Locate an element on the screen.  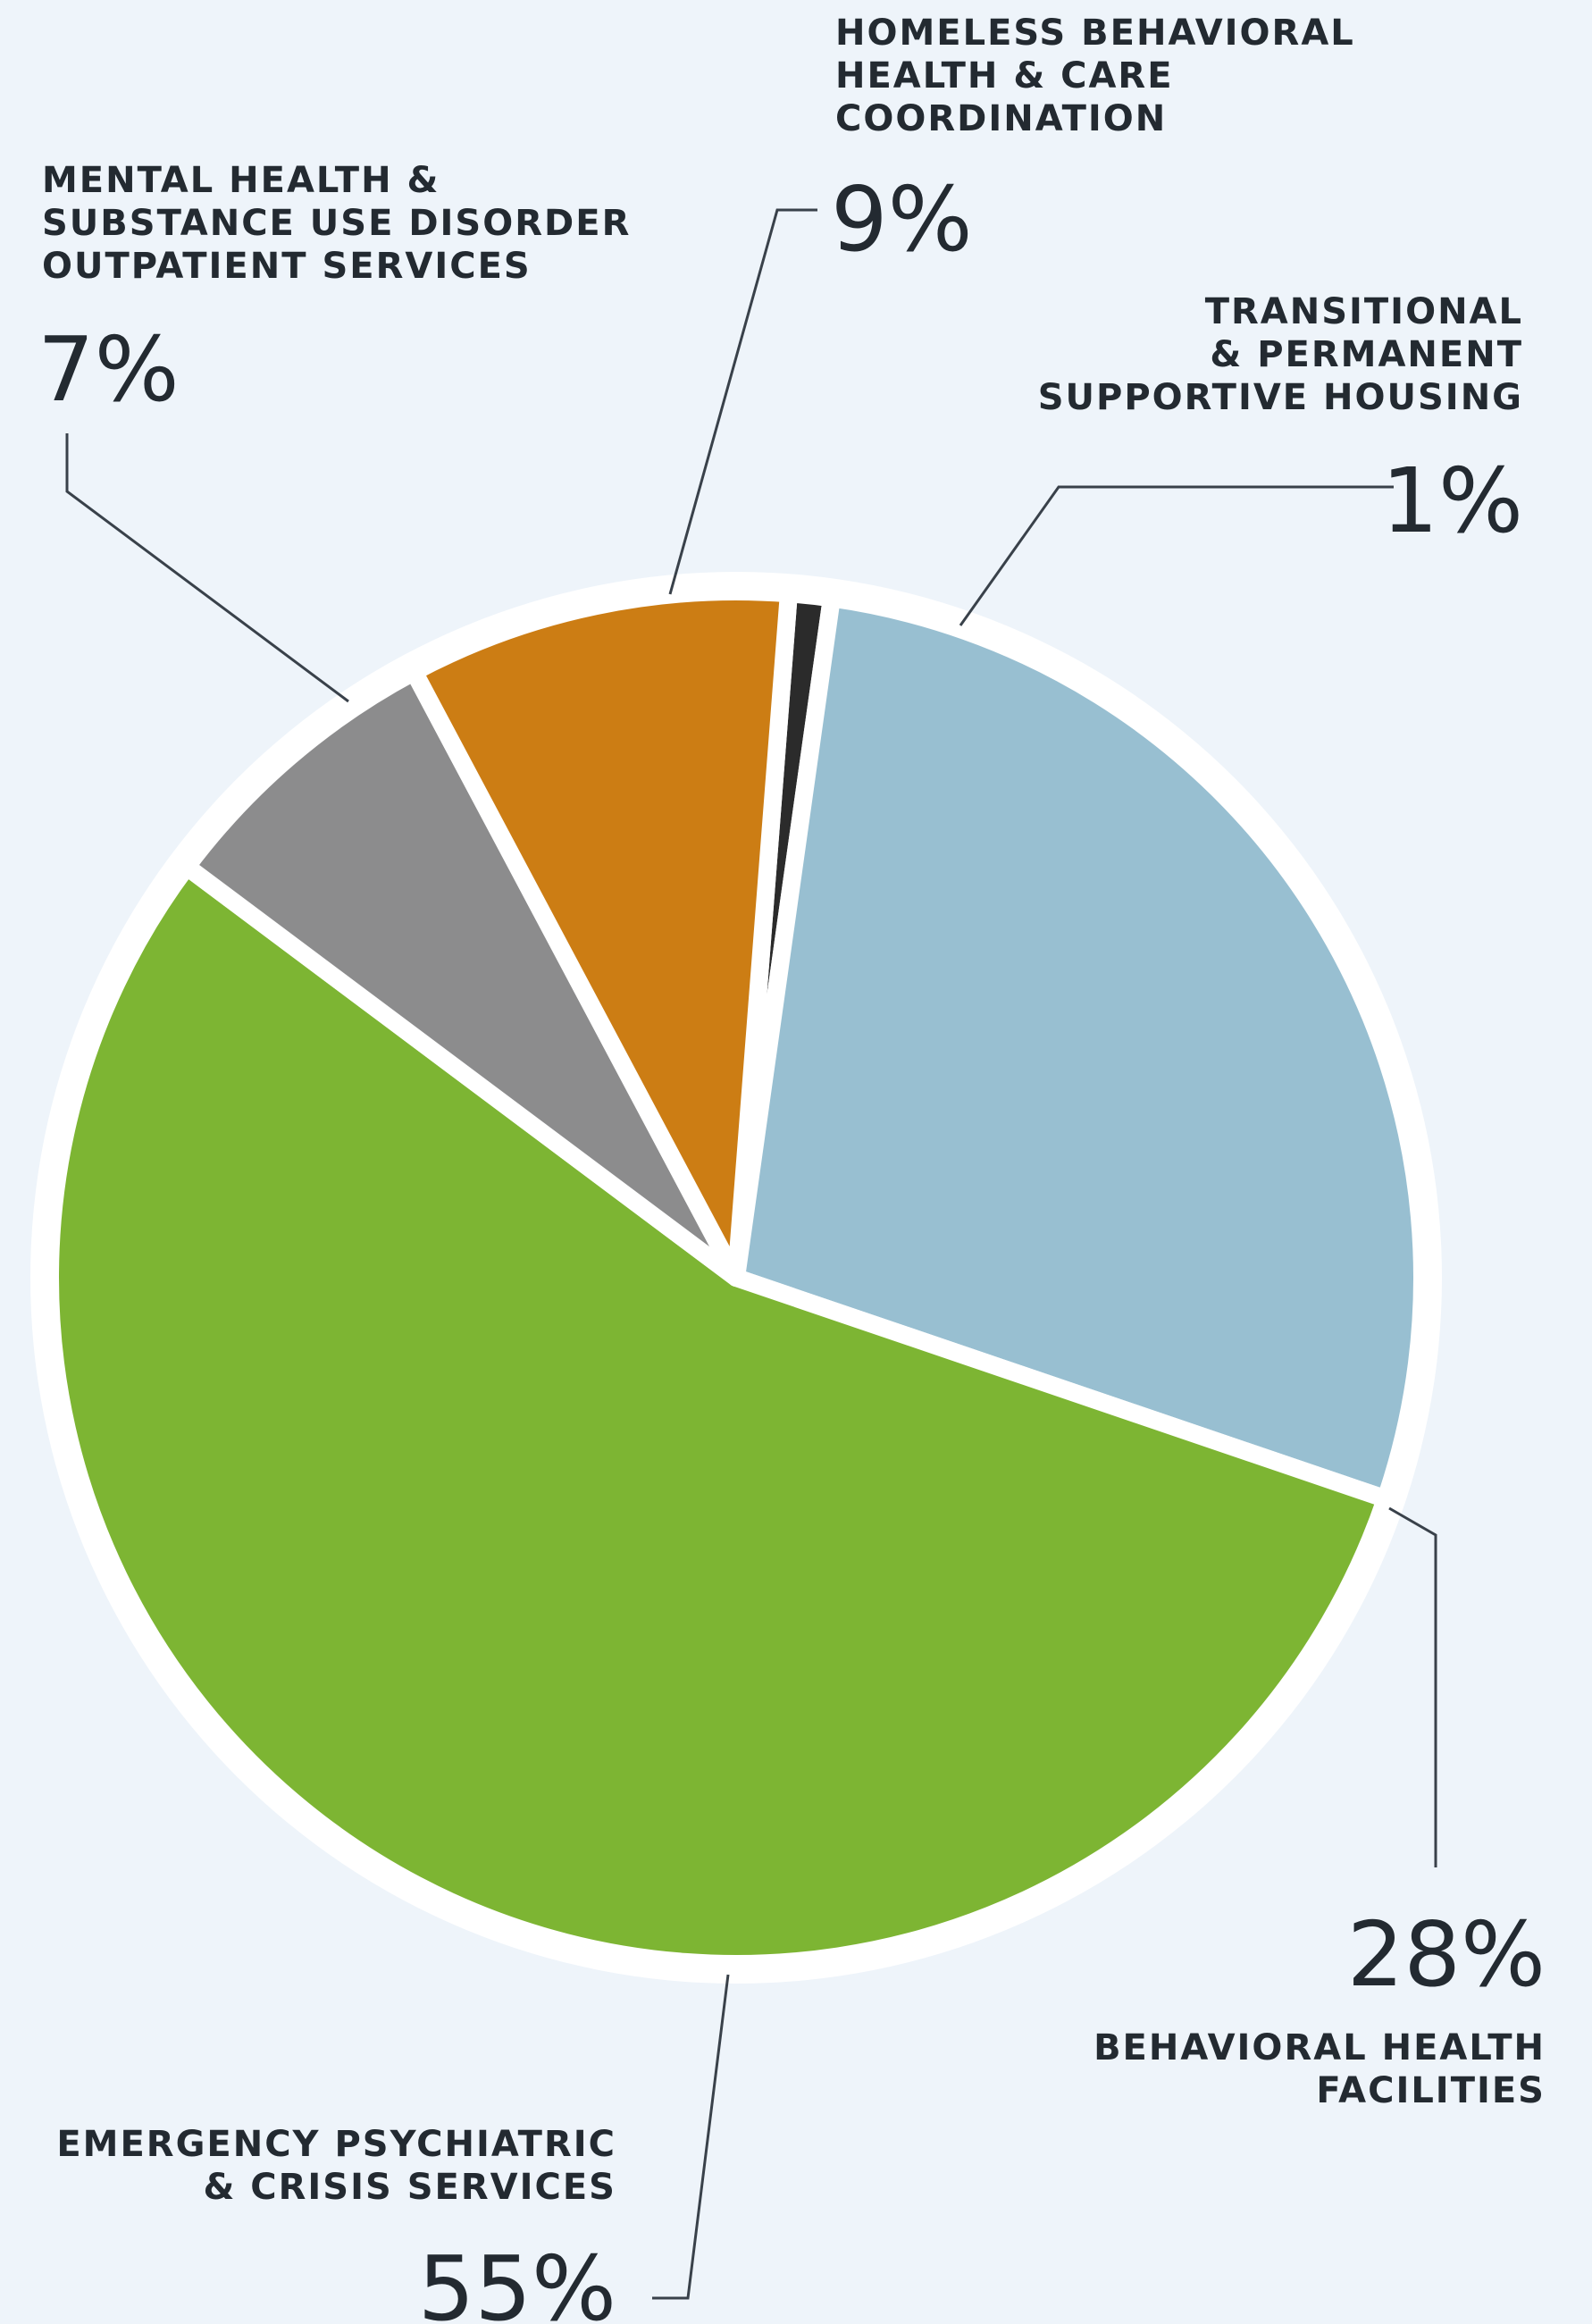
slice-value-label: 9% is located at coordinates (902, 219).